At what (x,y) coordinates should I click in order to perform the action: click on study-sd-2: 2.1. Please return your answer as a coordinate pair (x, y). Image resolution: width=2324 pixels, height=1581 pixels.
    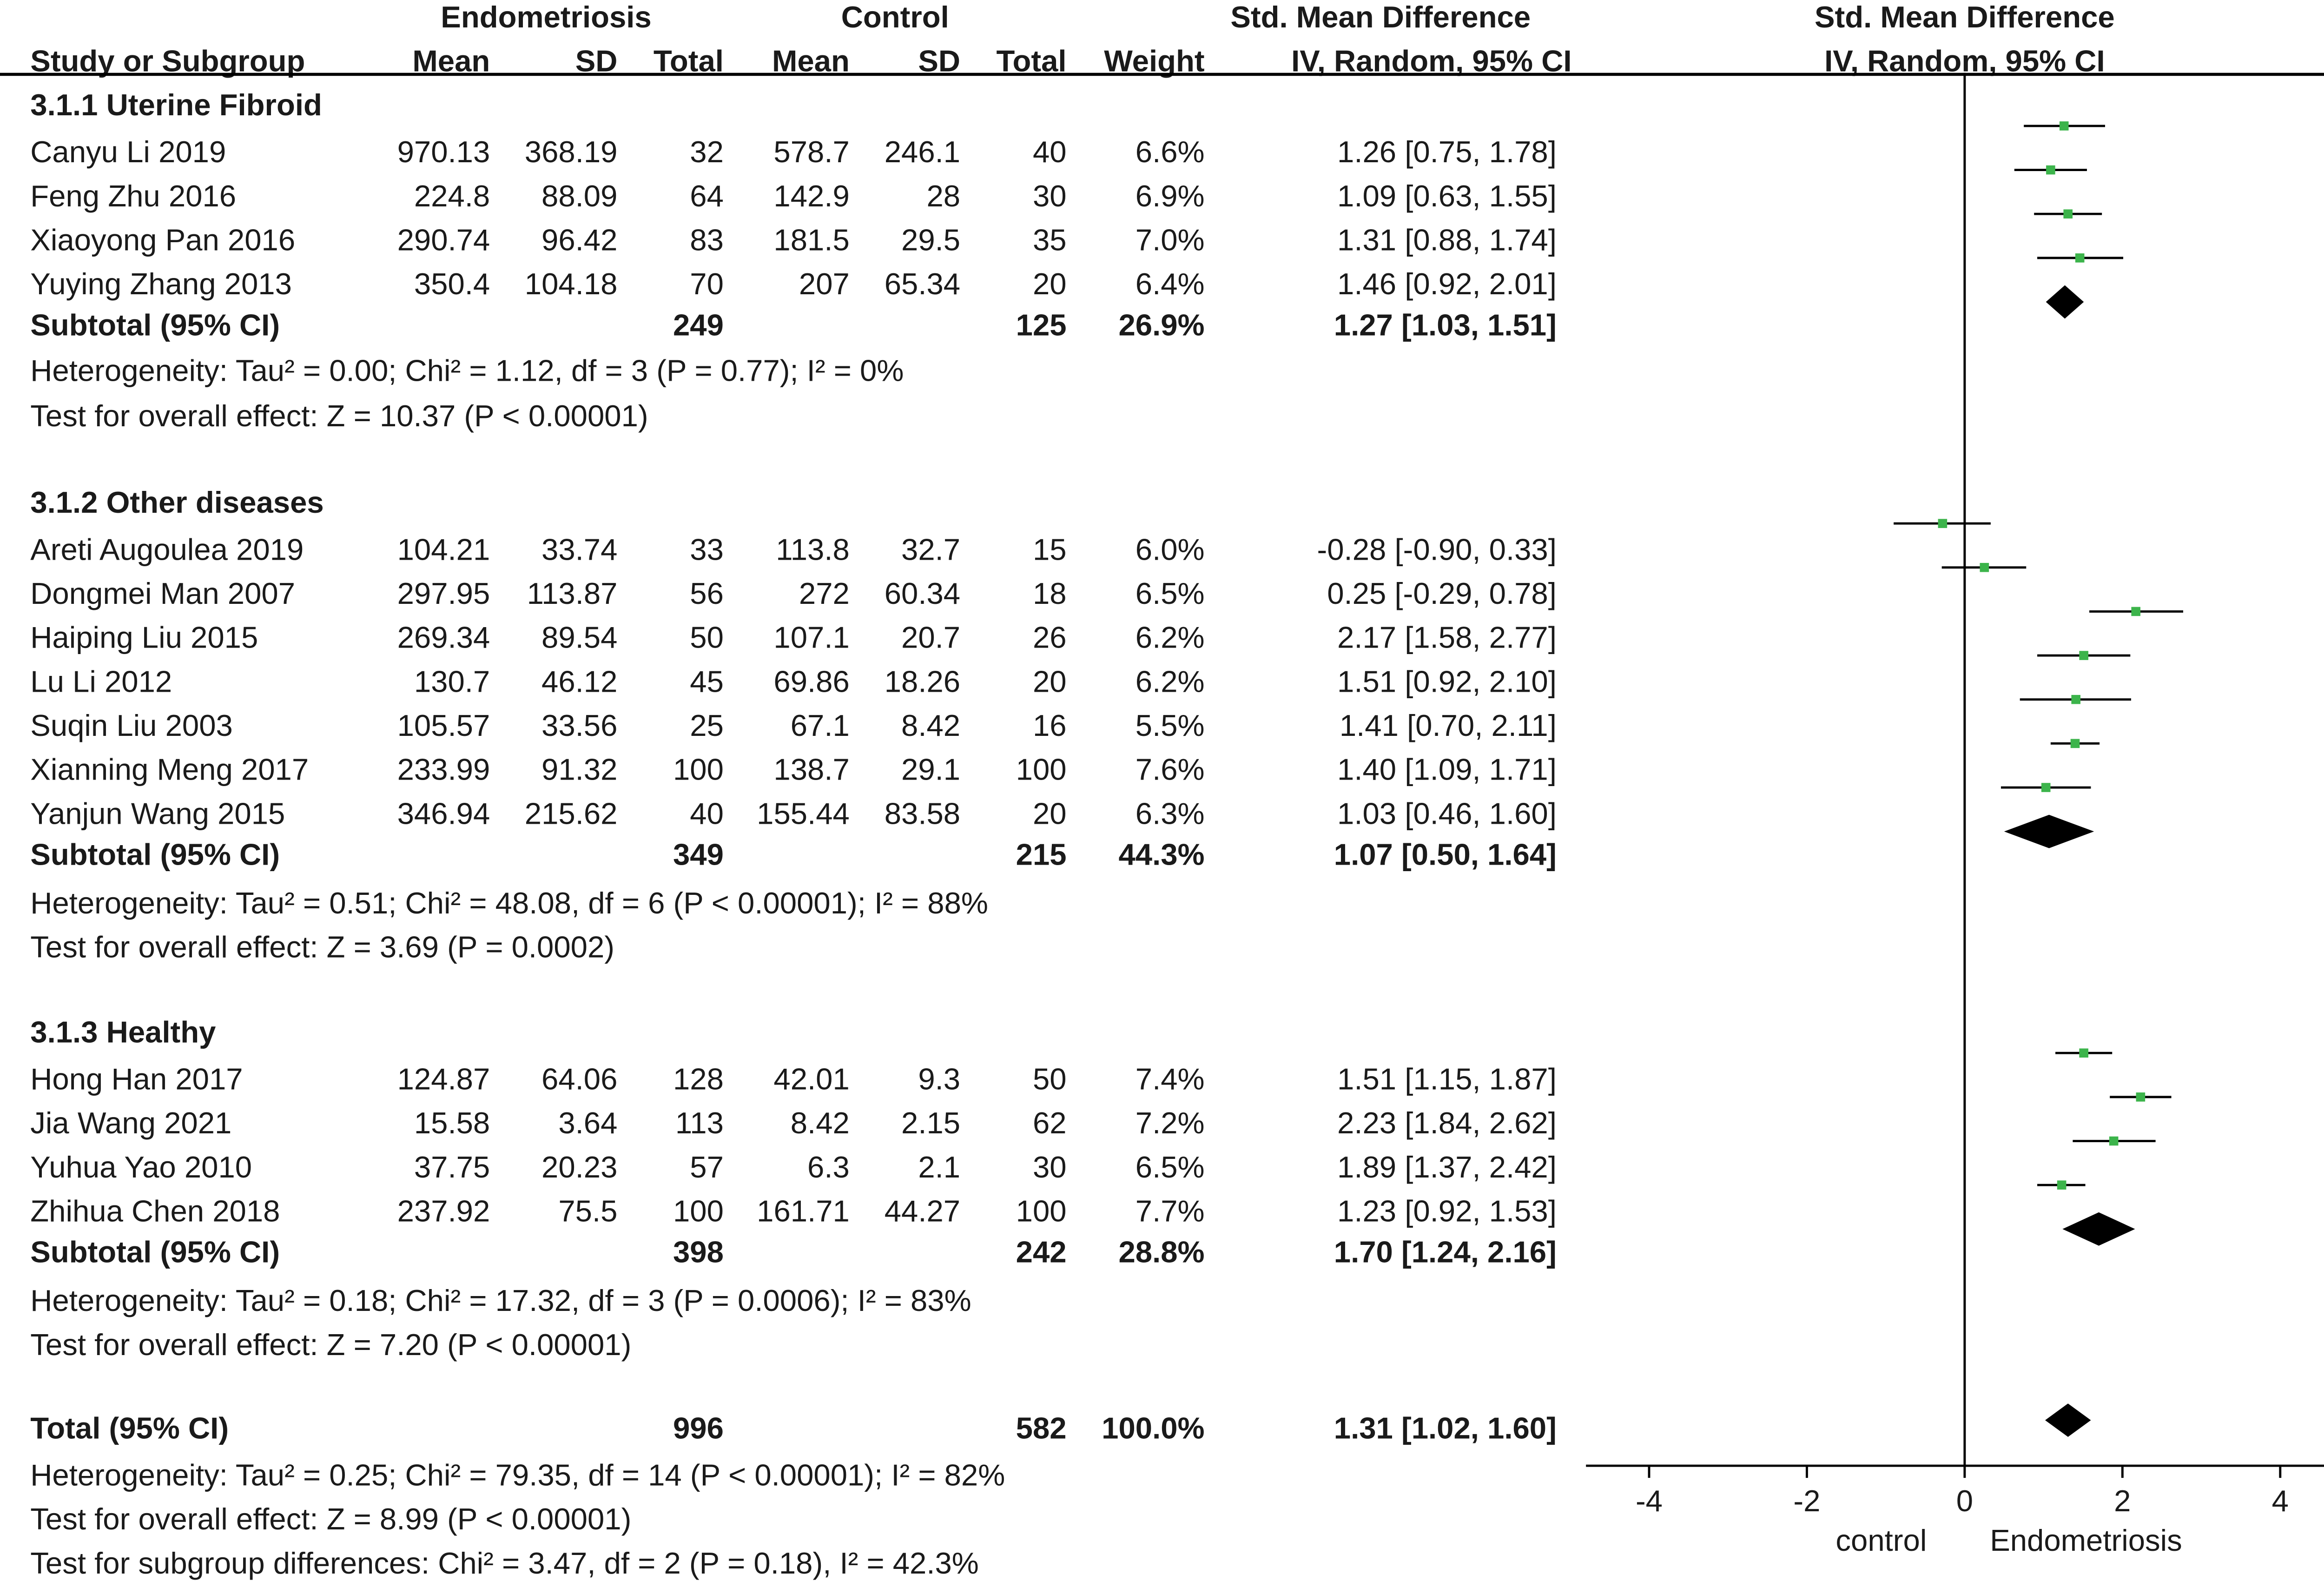
    Looking at the image, I should click on (939, 1168).